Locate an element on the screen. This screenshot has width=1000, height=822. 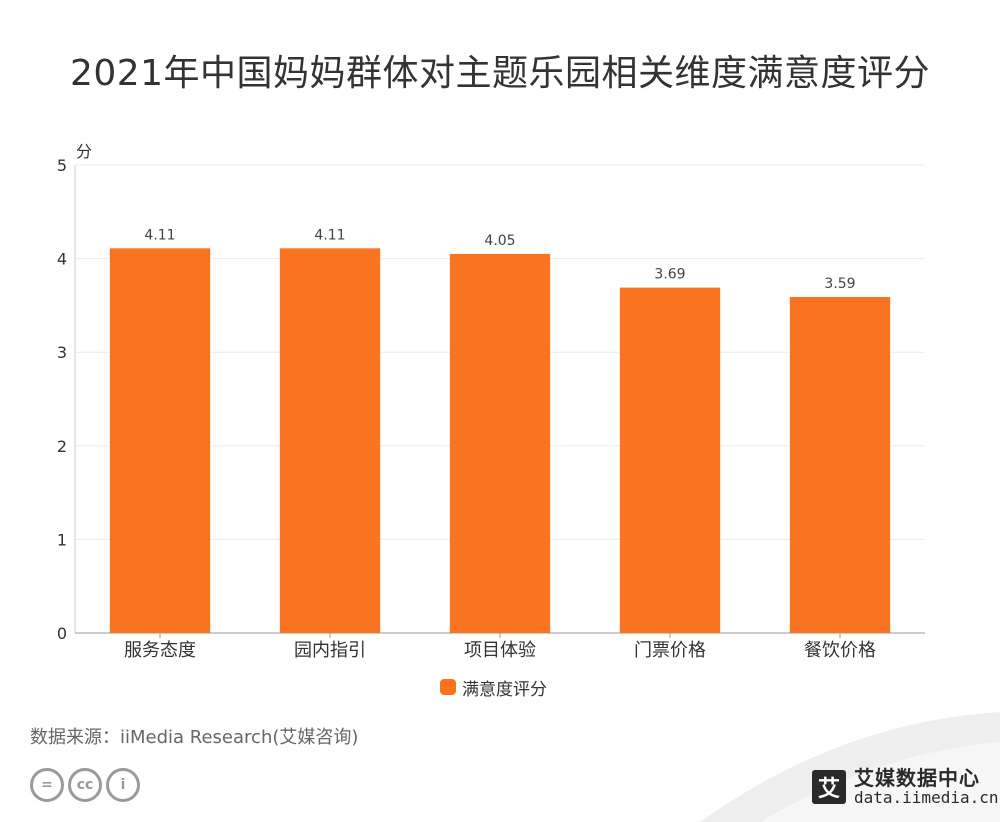
brand-url: data.iimedia.cn is located at coordinates (926, 797).